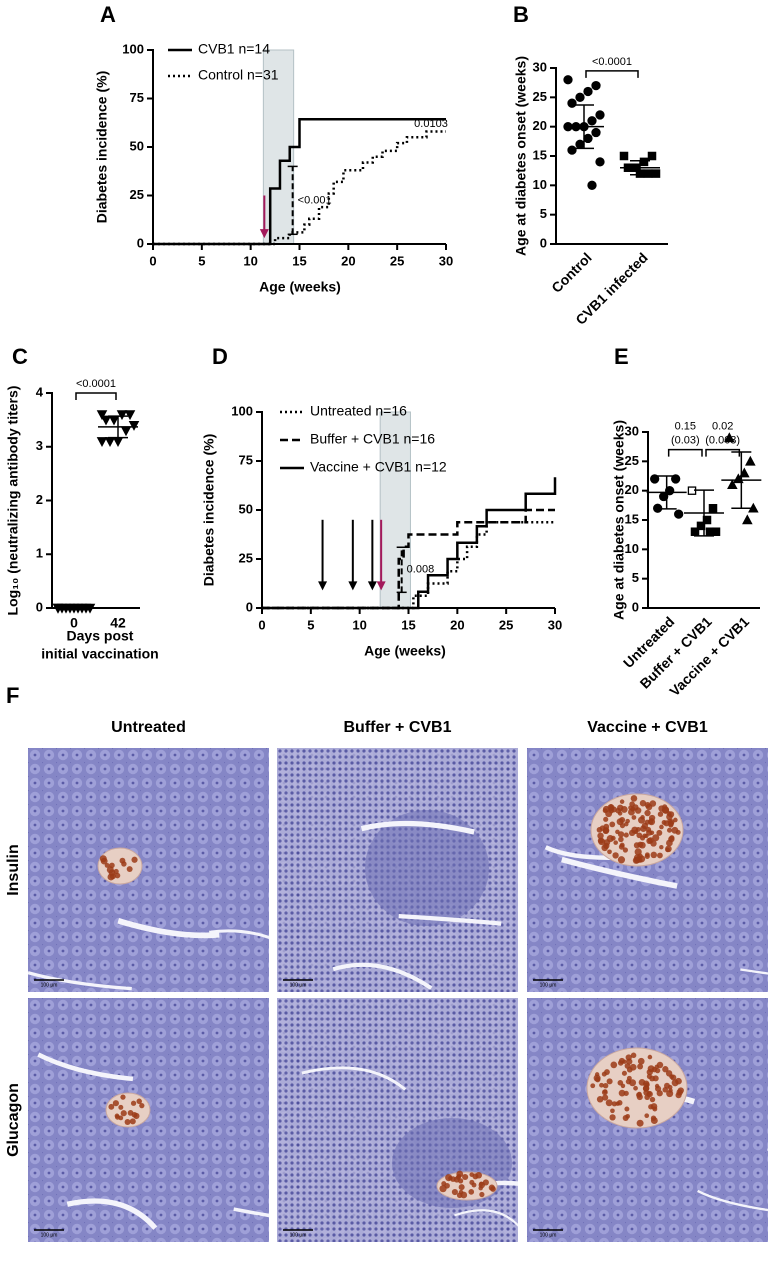  I want to click on y-axis-title: Age at diabetes onset (weeks), so click(521, 156).